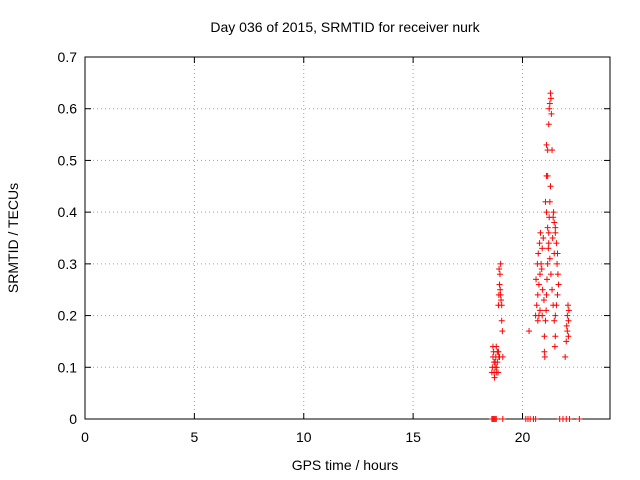 Image resolution: width=640 pixels, height=480 pixels. I want to click on y-tick-label: 0.7, so click(68, 57).